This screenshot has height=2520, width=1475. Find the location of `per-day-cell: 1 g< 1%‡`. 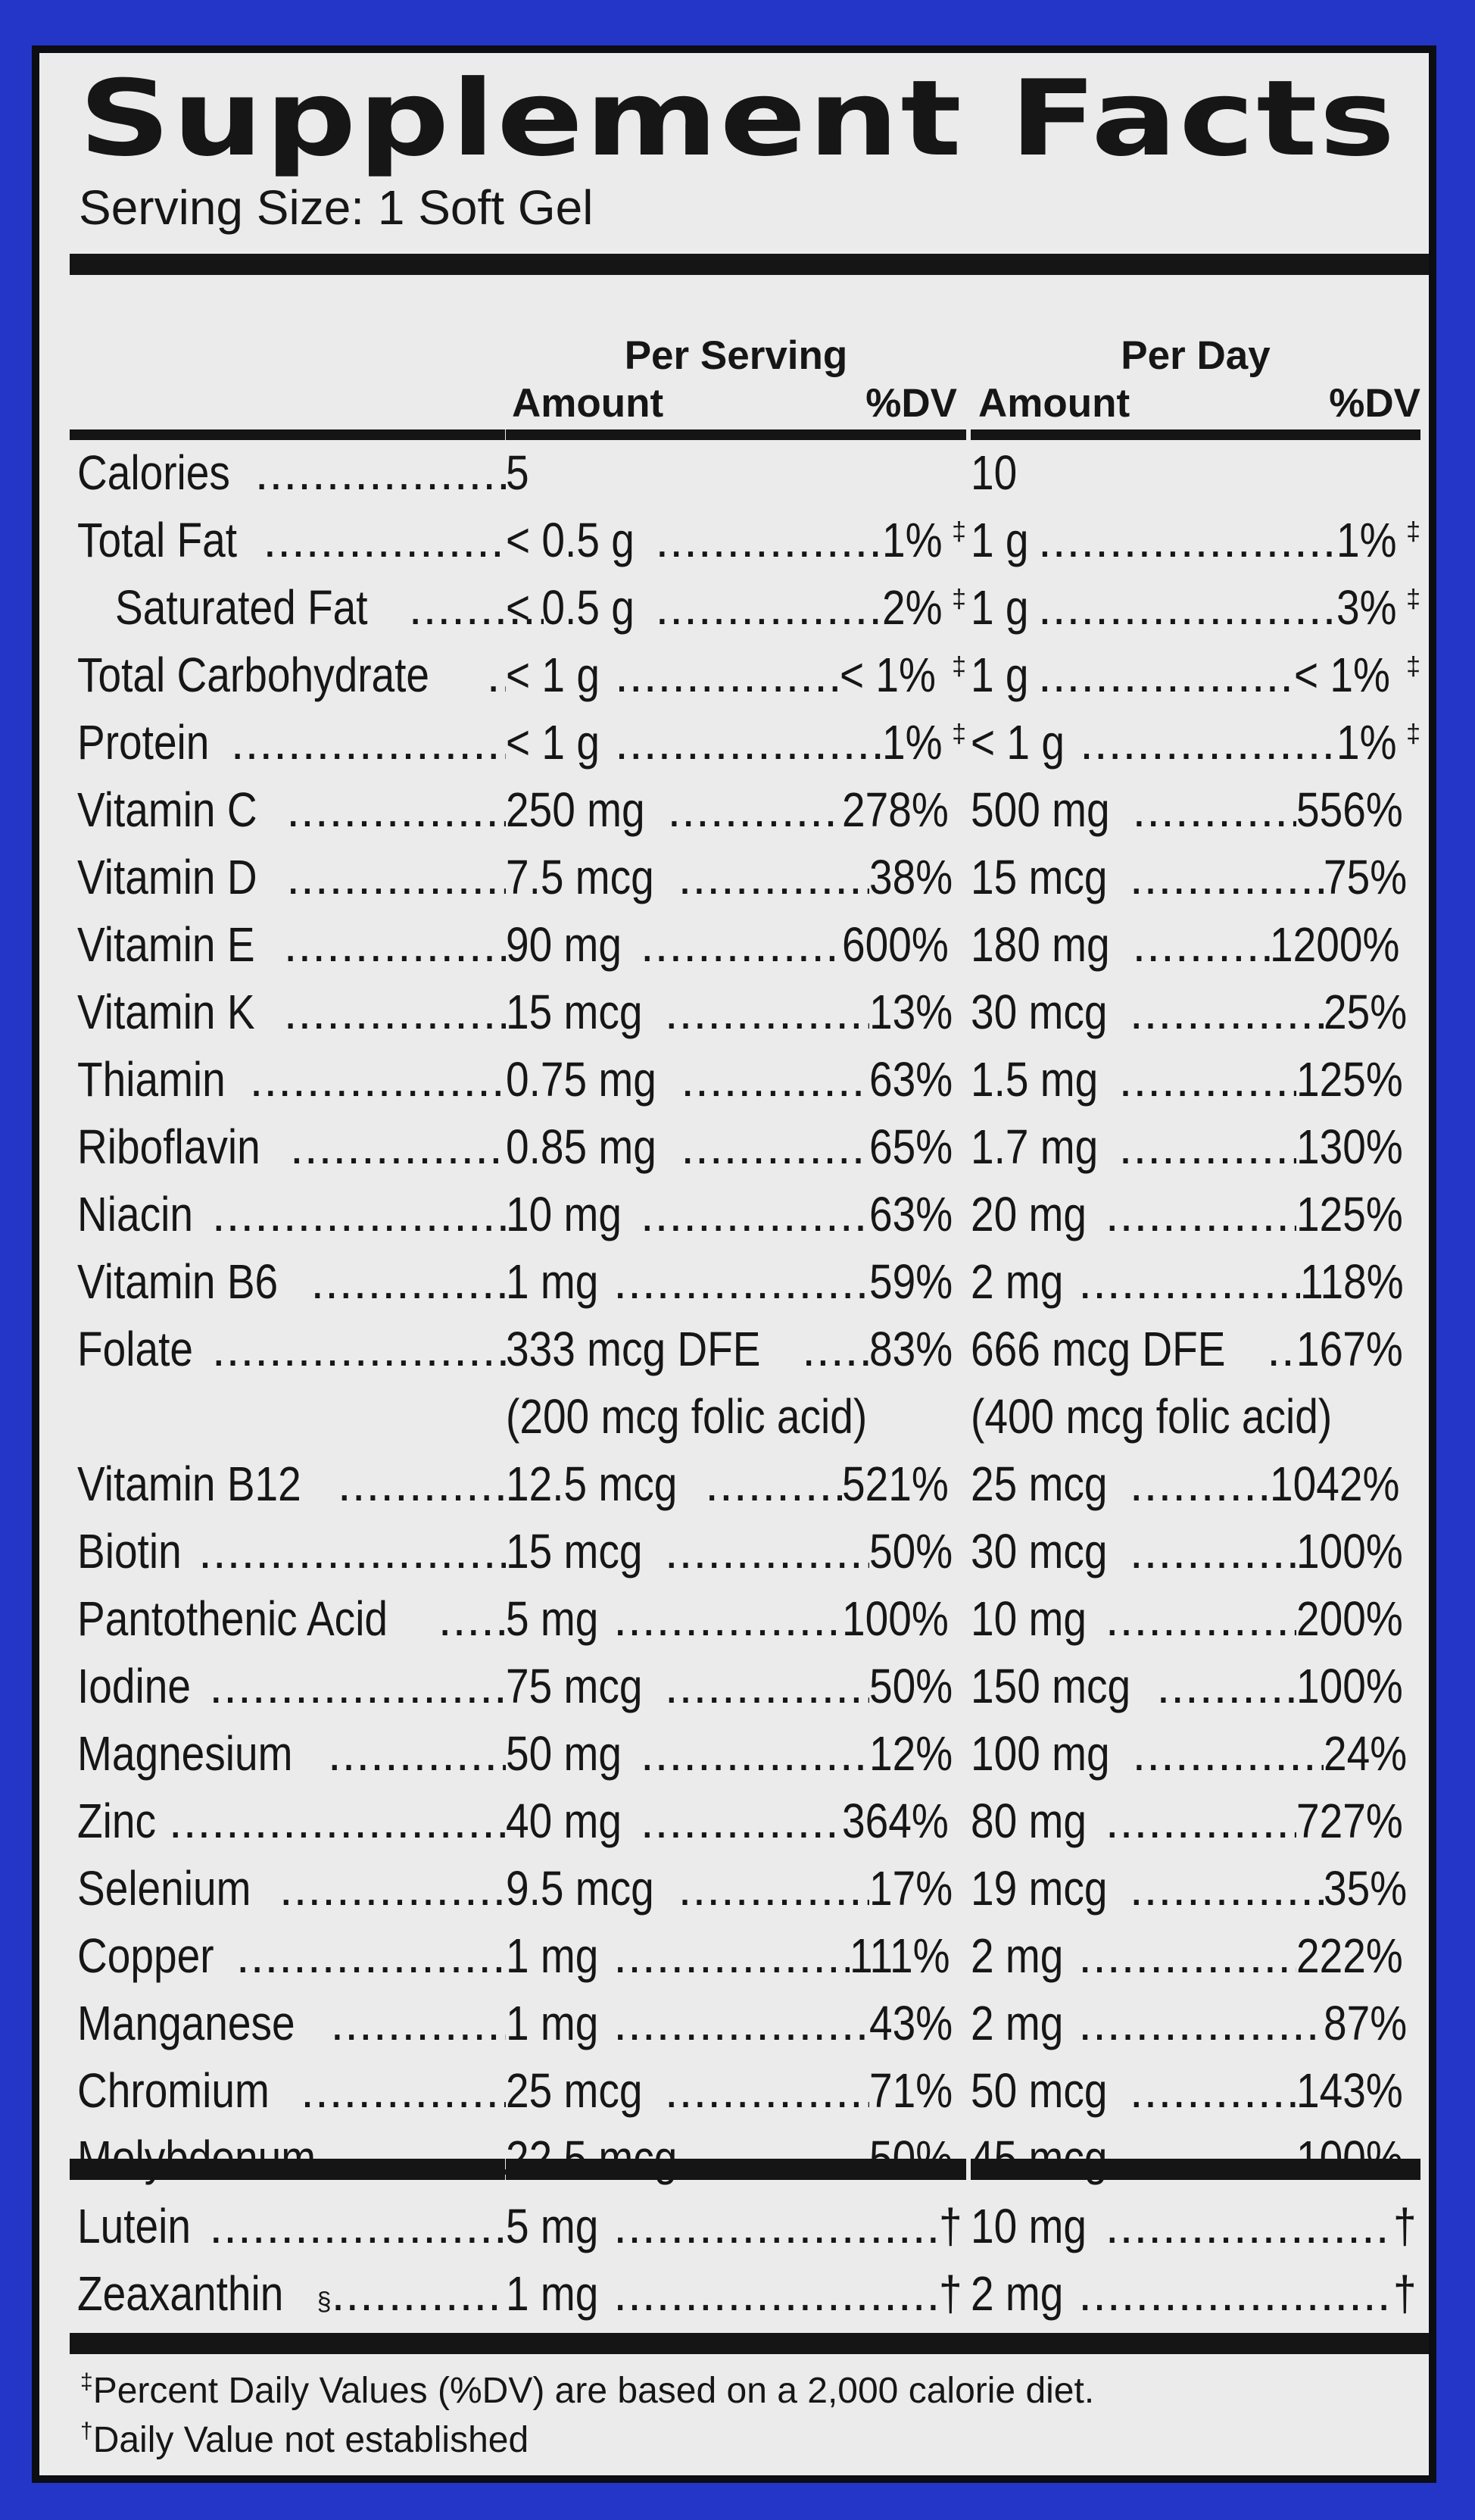

per-day-cell: 1 g< 1%‡ is located at coordinates (1195, 675).